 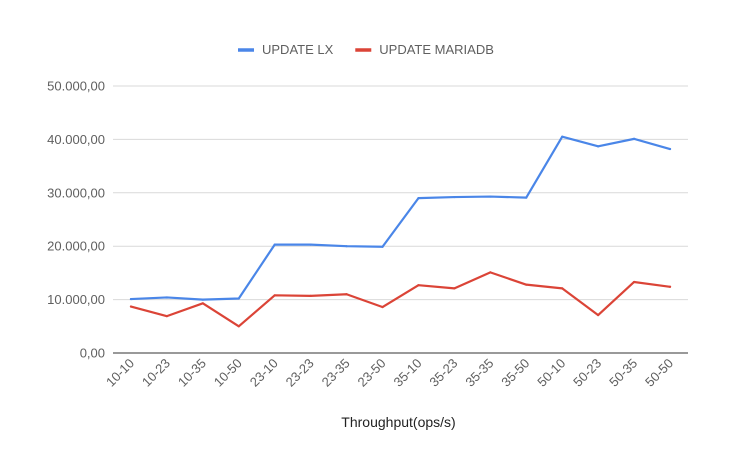 I want to click on x-tick-label: 10-10, so click(x=120, y=373).